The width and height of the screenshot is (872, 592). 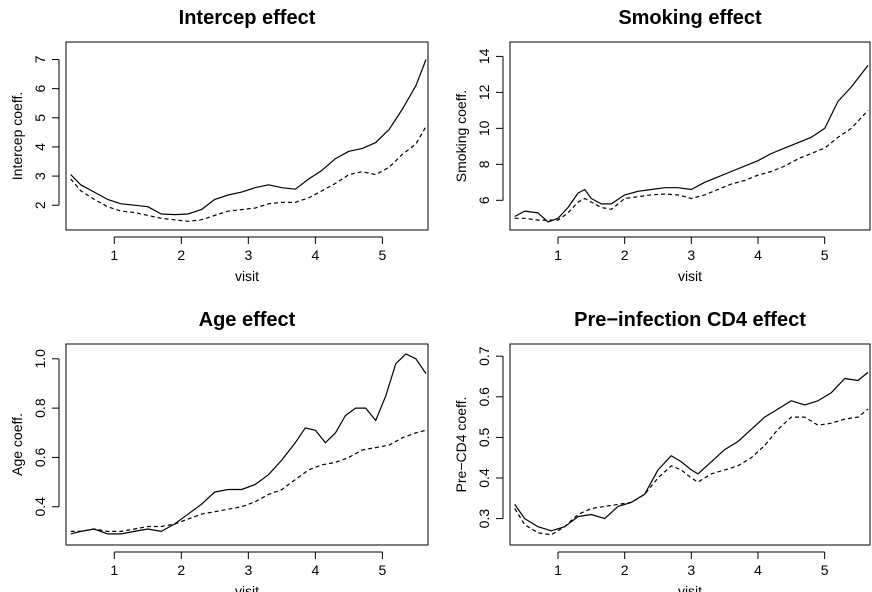 I want to click on chart-title: Age effect, so click(x=247, y=320).